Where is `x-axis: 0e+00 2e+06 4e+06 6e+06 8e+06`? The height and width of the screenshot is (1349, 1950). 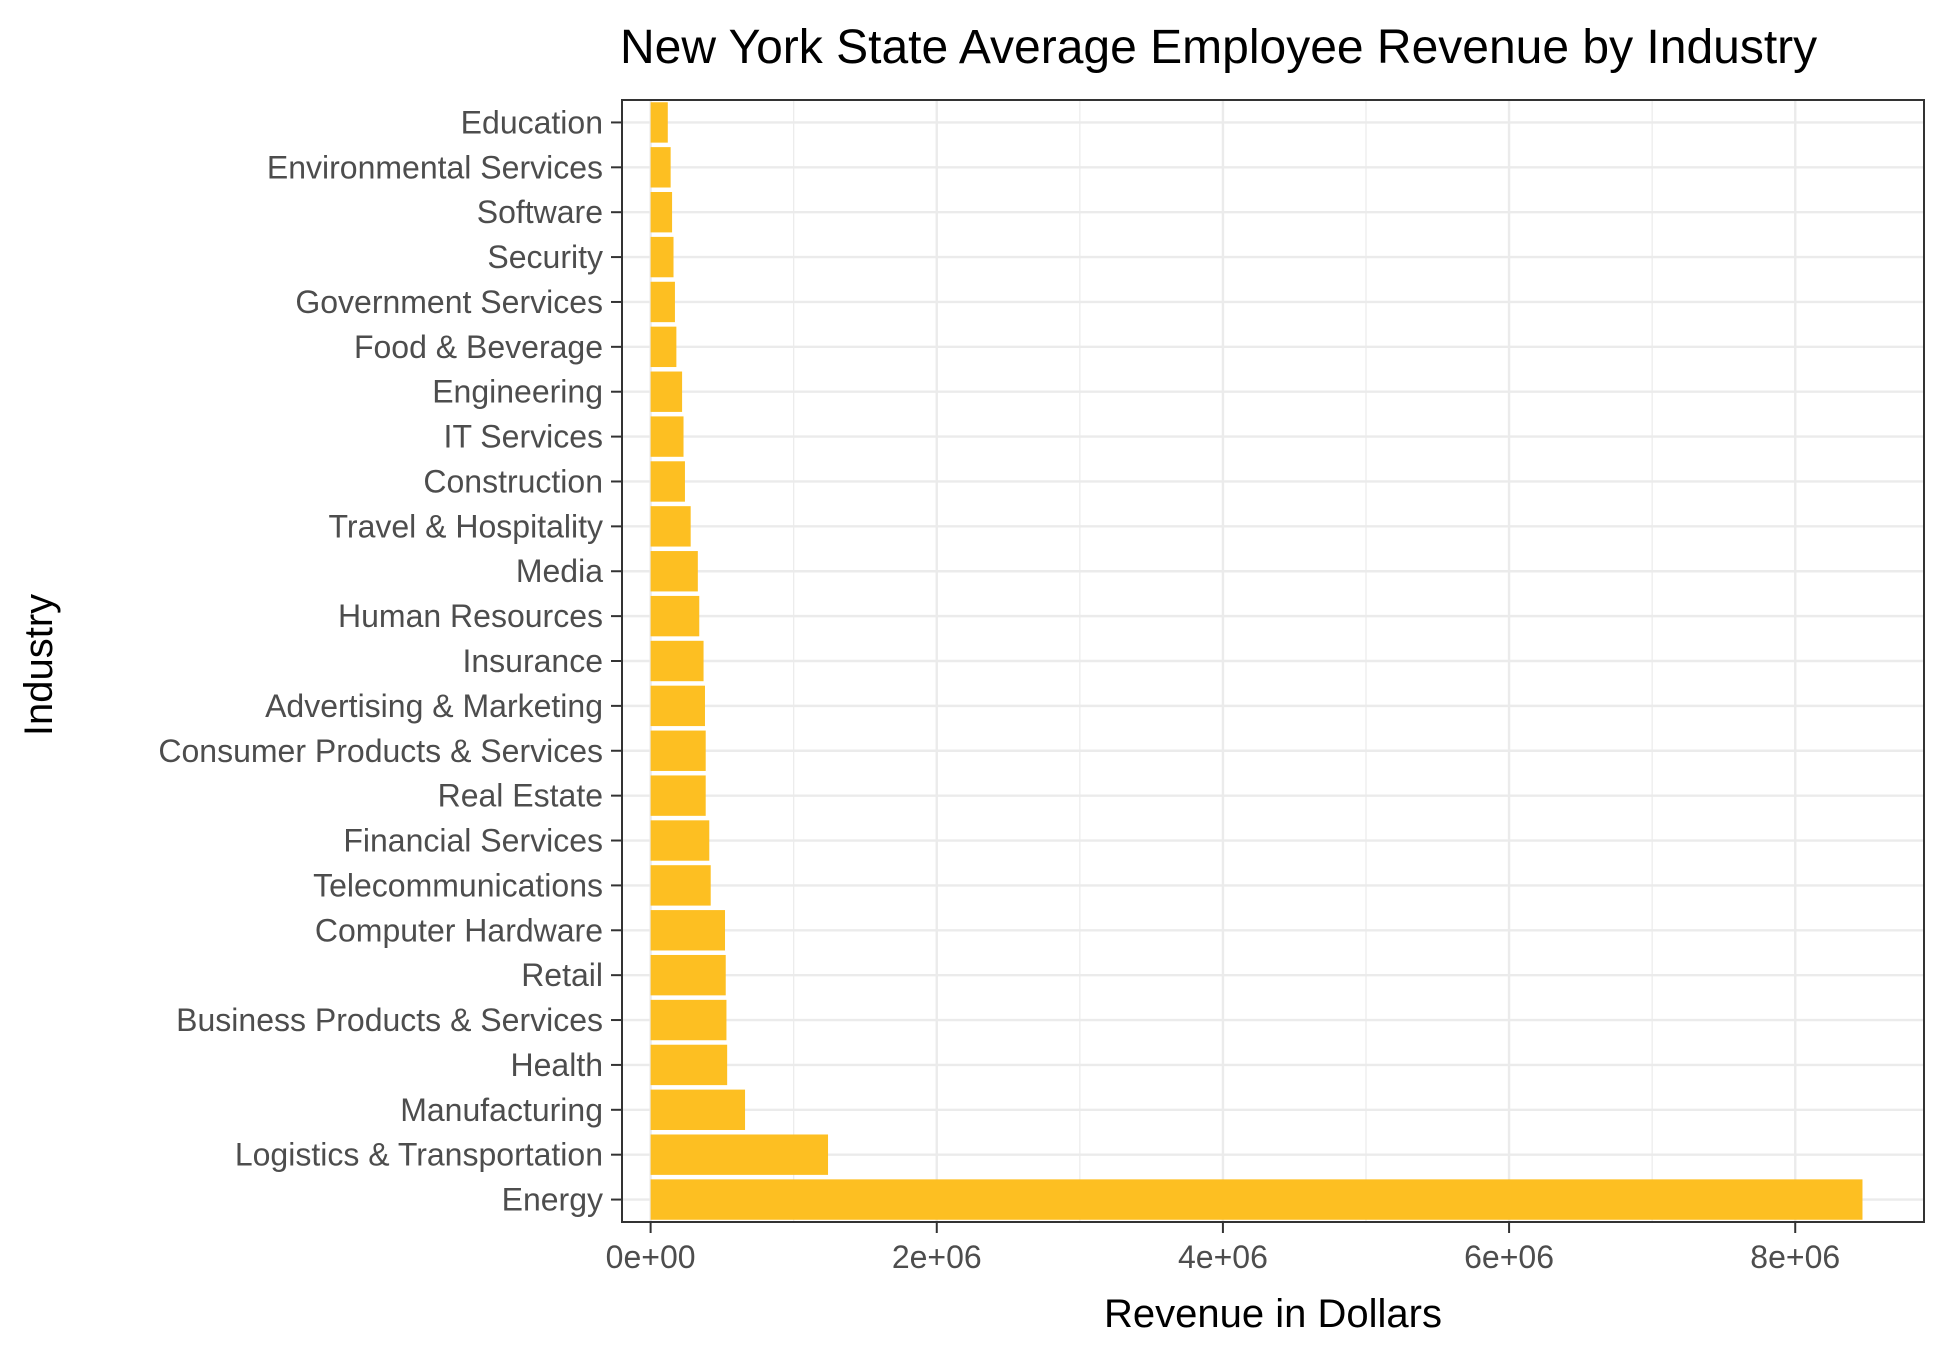
x-axis: 0e+00 2e+06 4e+06 6e+06 8e+06 is located at coordinates (1223, 1248).